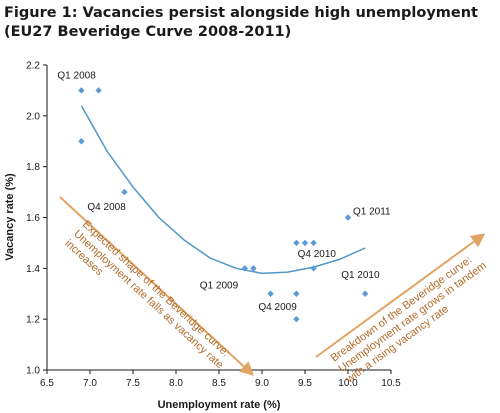 The height and width of the screenshot is (413, 500). I want to click on x-tick-label: 9.0, so click(262, 383).